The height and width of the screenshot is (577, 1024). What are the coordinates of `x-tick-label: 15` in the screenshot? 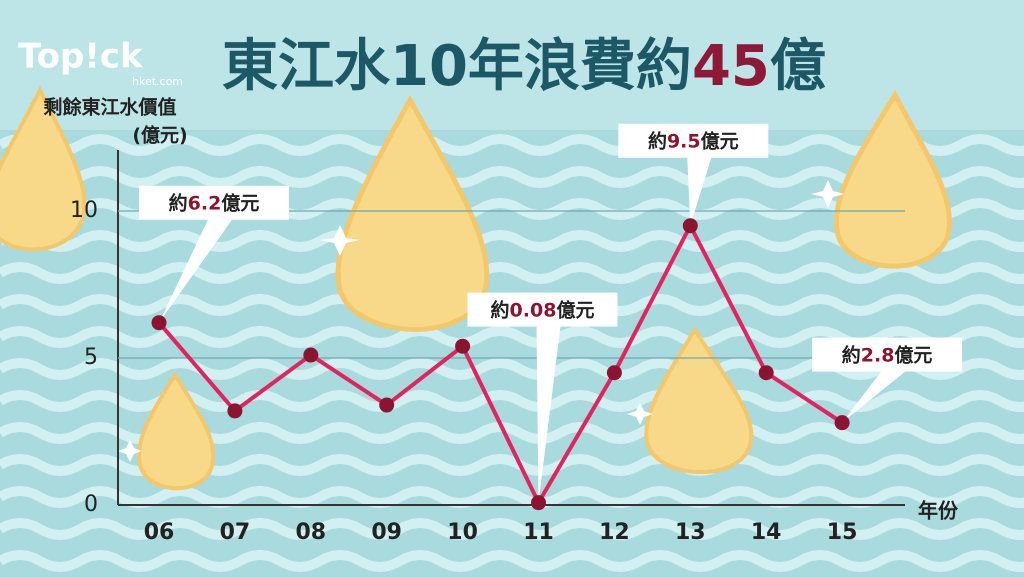 It's located at (842, 532).